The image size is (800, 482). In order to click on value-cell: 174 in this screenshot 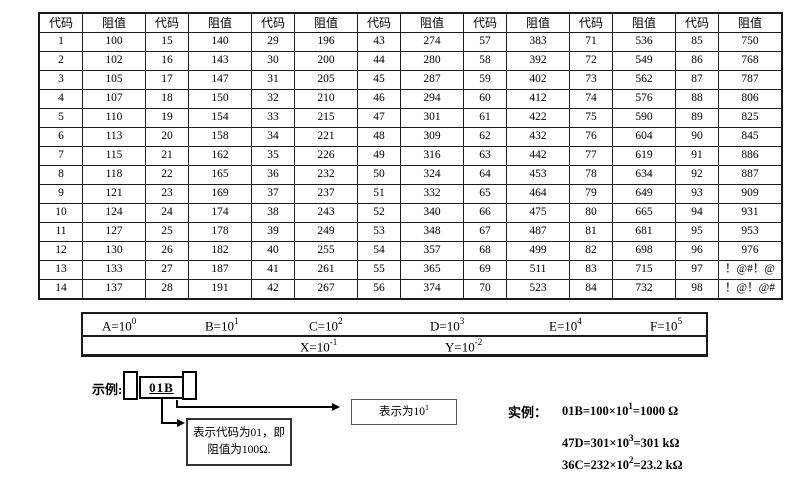, I will do `click(220, 213)`.